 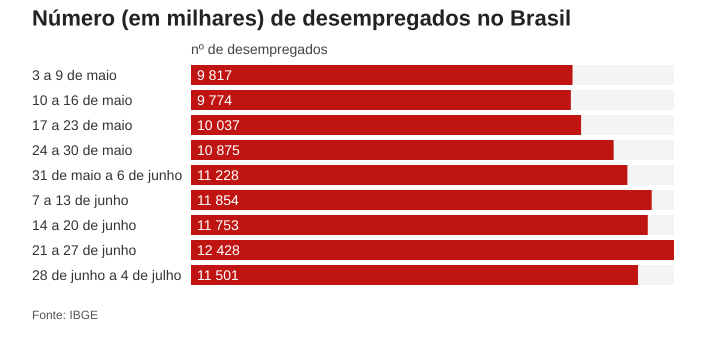 What do you see at coordinates (84, 225) in the screenshot?
I see `y-tick-label: 14 a 20 de junho` at bounding box center [84, 225].